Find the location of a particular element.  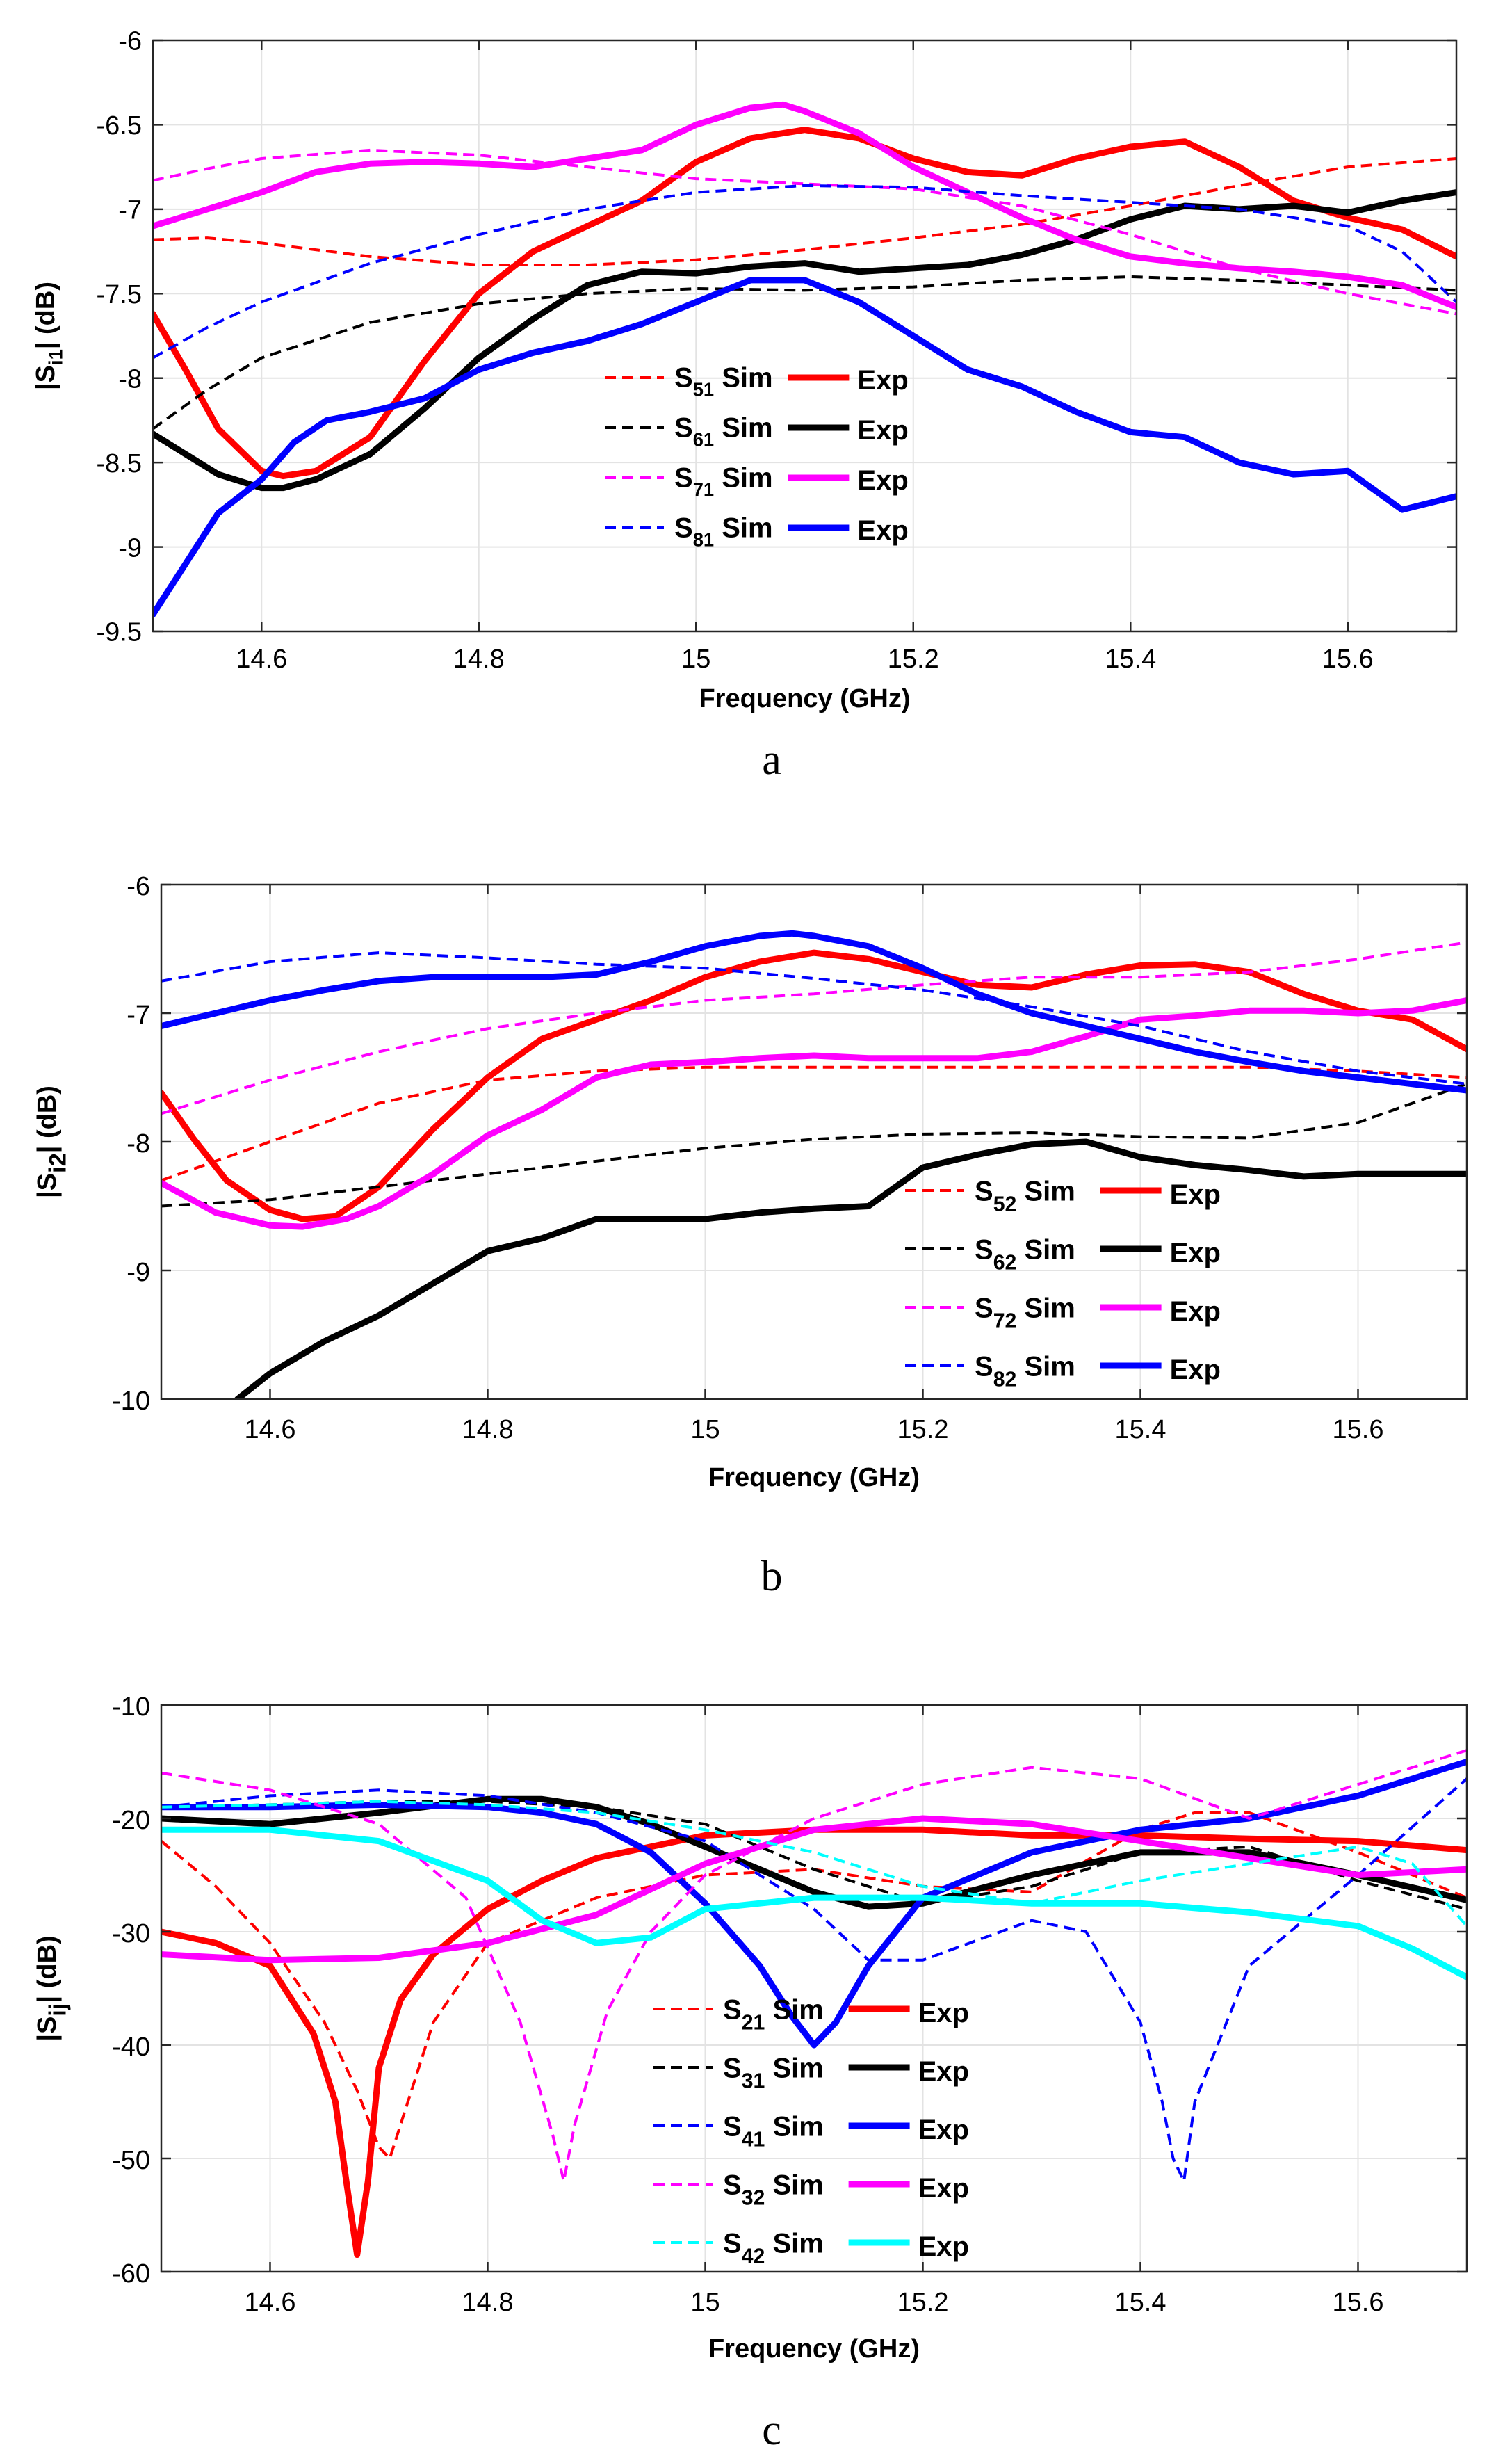

panel-a-caption: a is located at coordinates (771, 760).